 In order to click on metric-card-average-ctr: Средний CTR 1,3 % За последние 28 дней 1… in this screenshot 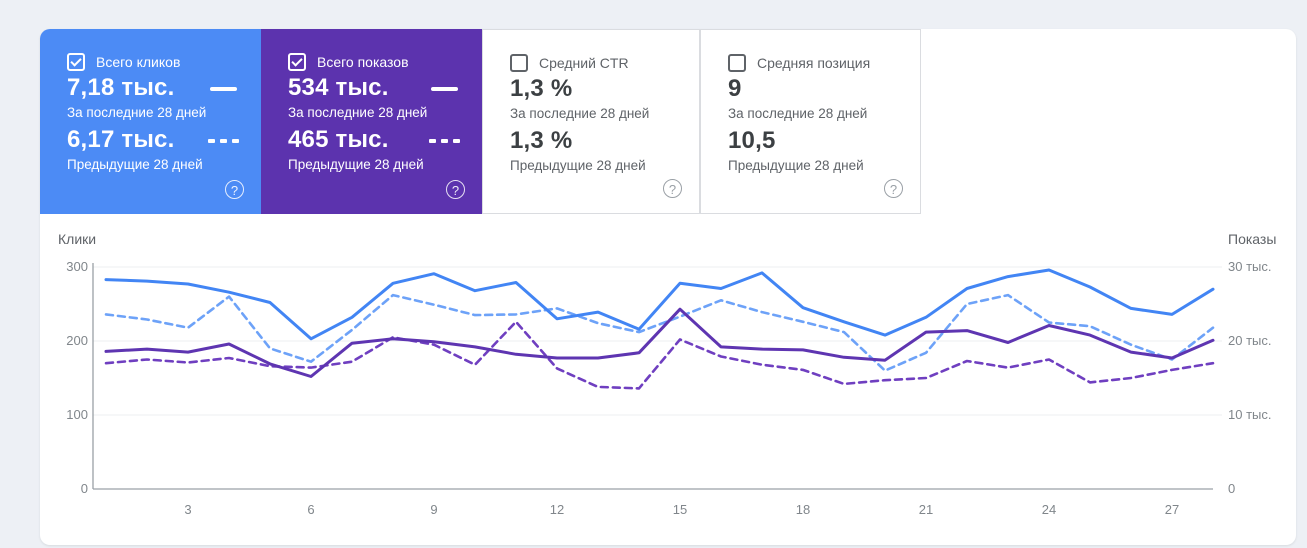, I will do `click(591, 121)`.